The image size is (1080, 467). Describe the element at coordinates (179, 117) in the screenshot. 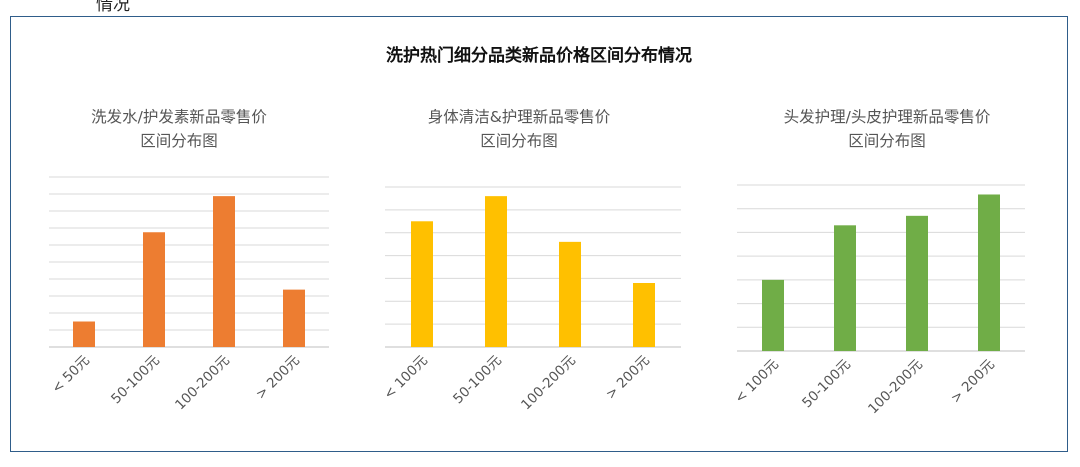

I see `panel-1-title-line1: 洗发水/护发素新品零售价` at that location.